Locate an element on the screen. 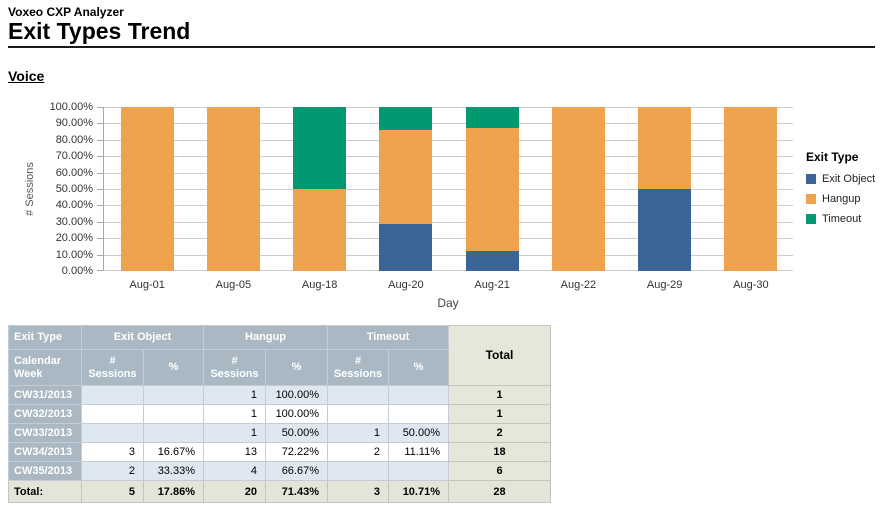 This screenshot has height=520, width=880. legend: Exit Type Exit Object Hangup Timeout is located at coordinates (843, 191).